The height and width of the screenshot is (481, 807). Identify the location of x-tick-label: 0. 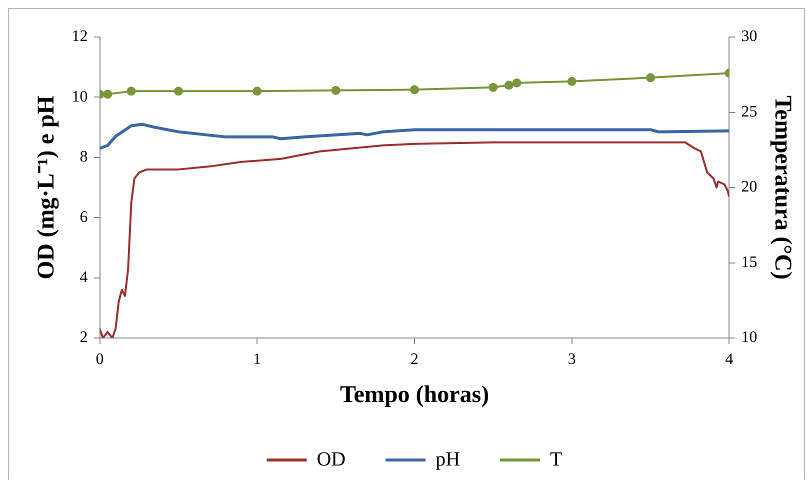
(100, 359).